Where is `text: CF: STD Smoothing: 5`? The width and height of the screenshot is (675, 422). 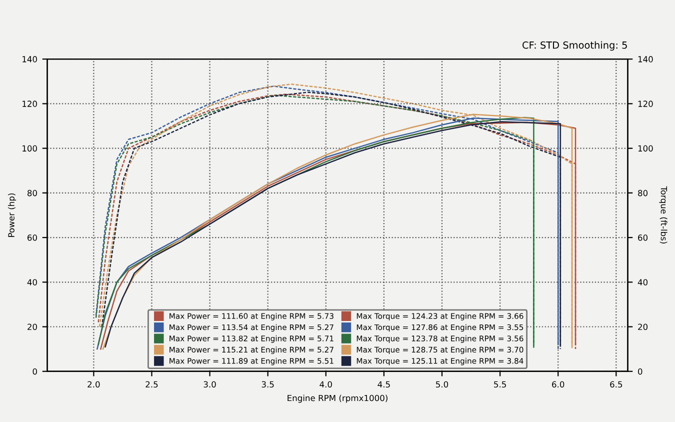 text: CF: STD Smoothing: 5 is located at coordinates (574, 46).